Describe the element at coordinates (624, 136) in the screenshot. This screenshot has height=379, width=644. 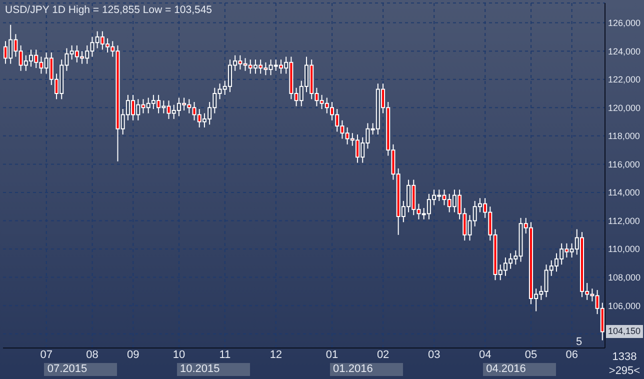
I see `y-tick-label: 118,000` at that location.